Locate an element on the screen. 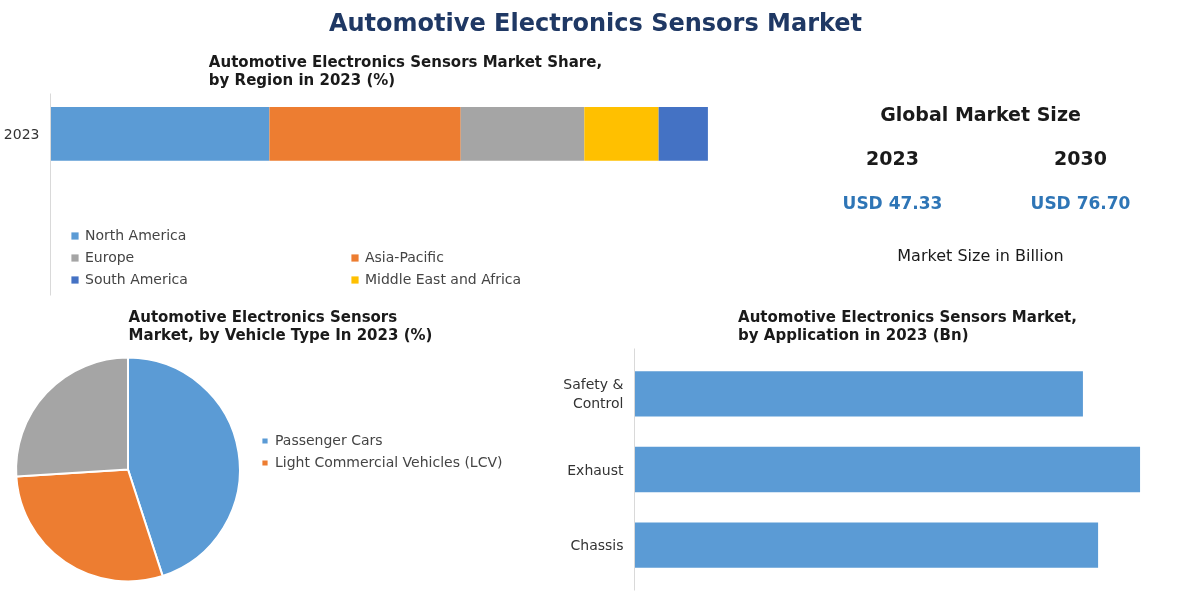  text: USD 47.33 is located at coordinates (892, 202).